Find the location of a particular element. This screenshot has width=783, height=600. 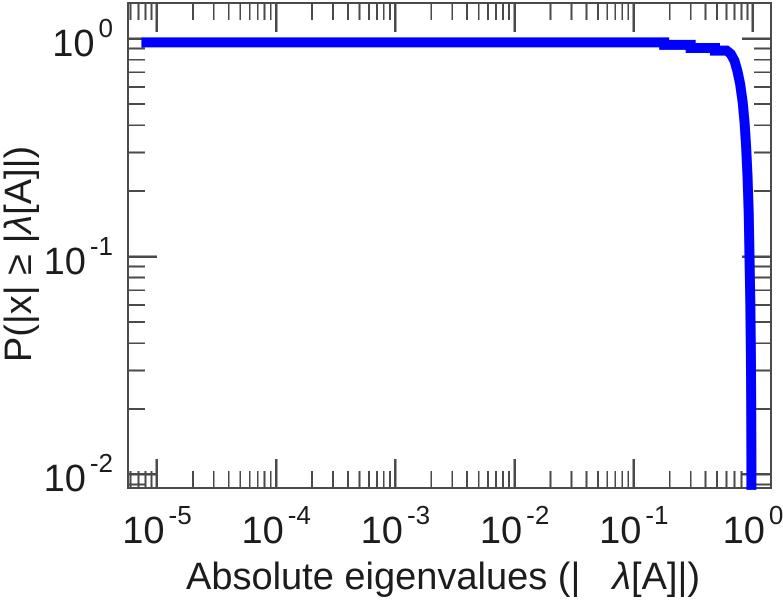

x-tick-label-1e-4: 10 -4 is located at coordinates (275, 526).